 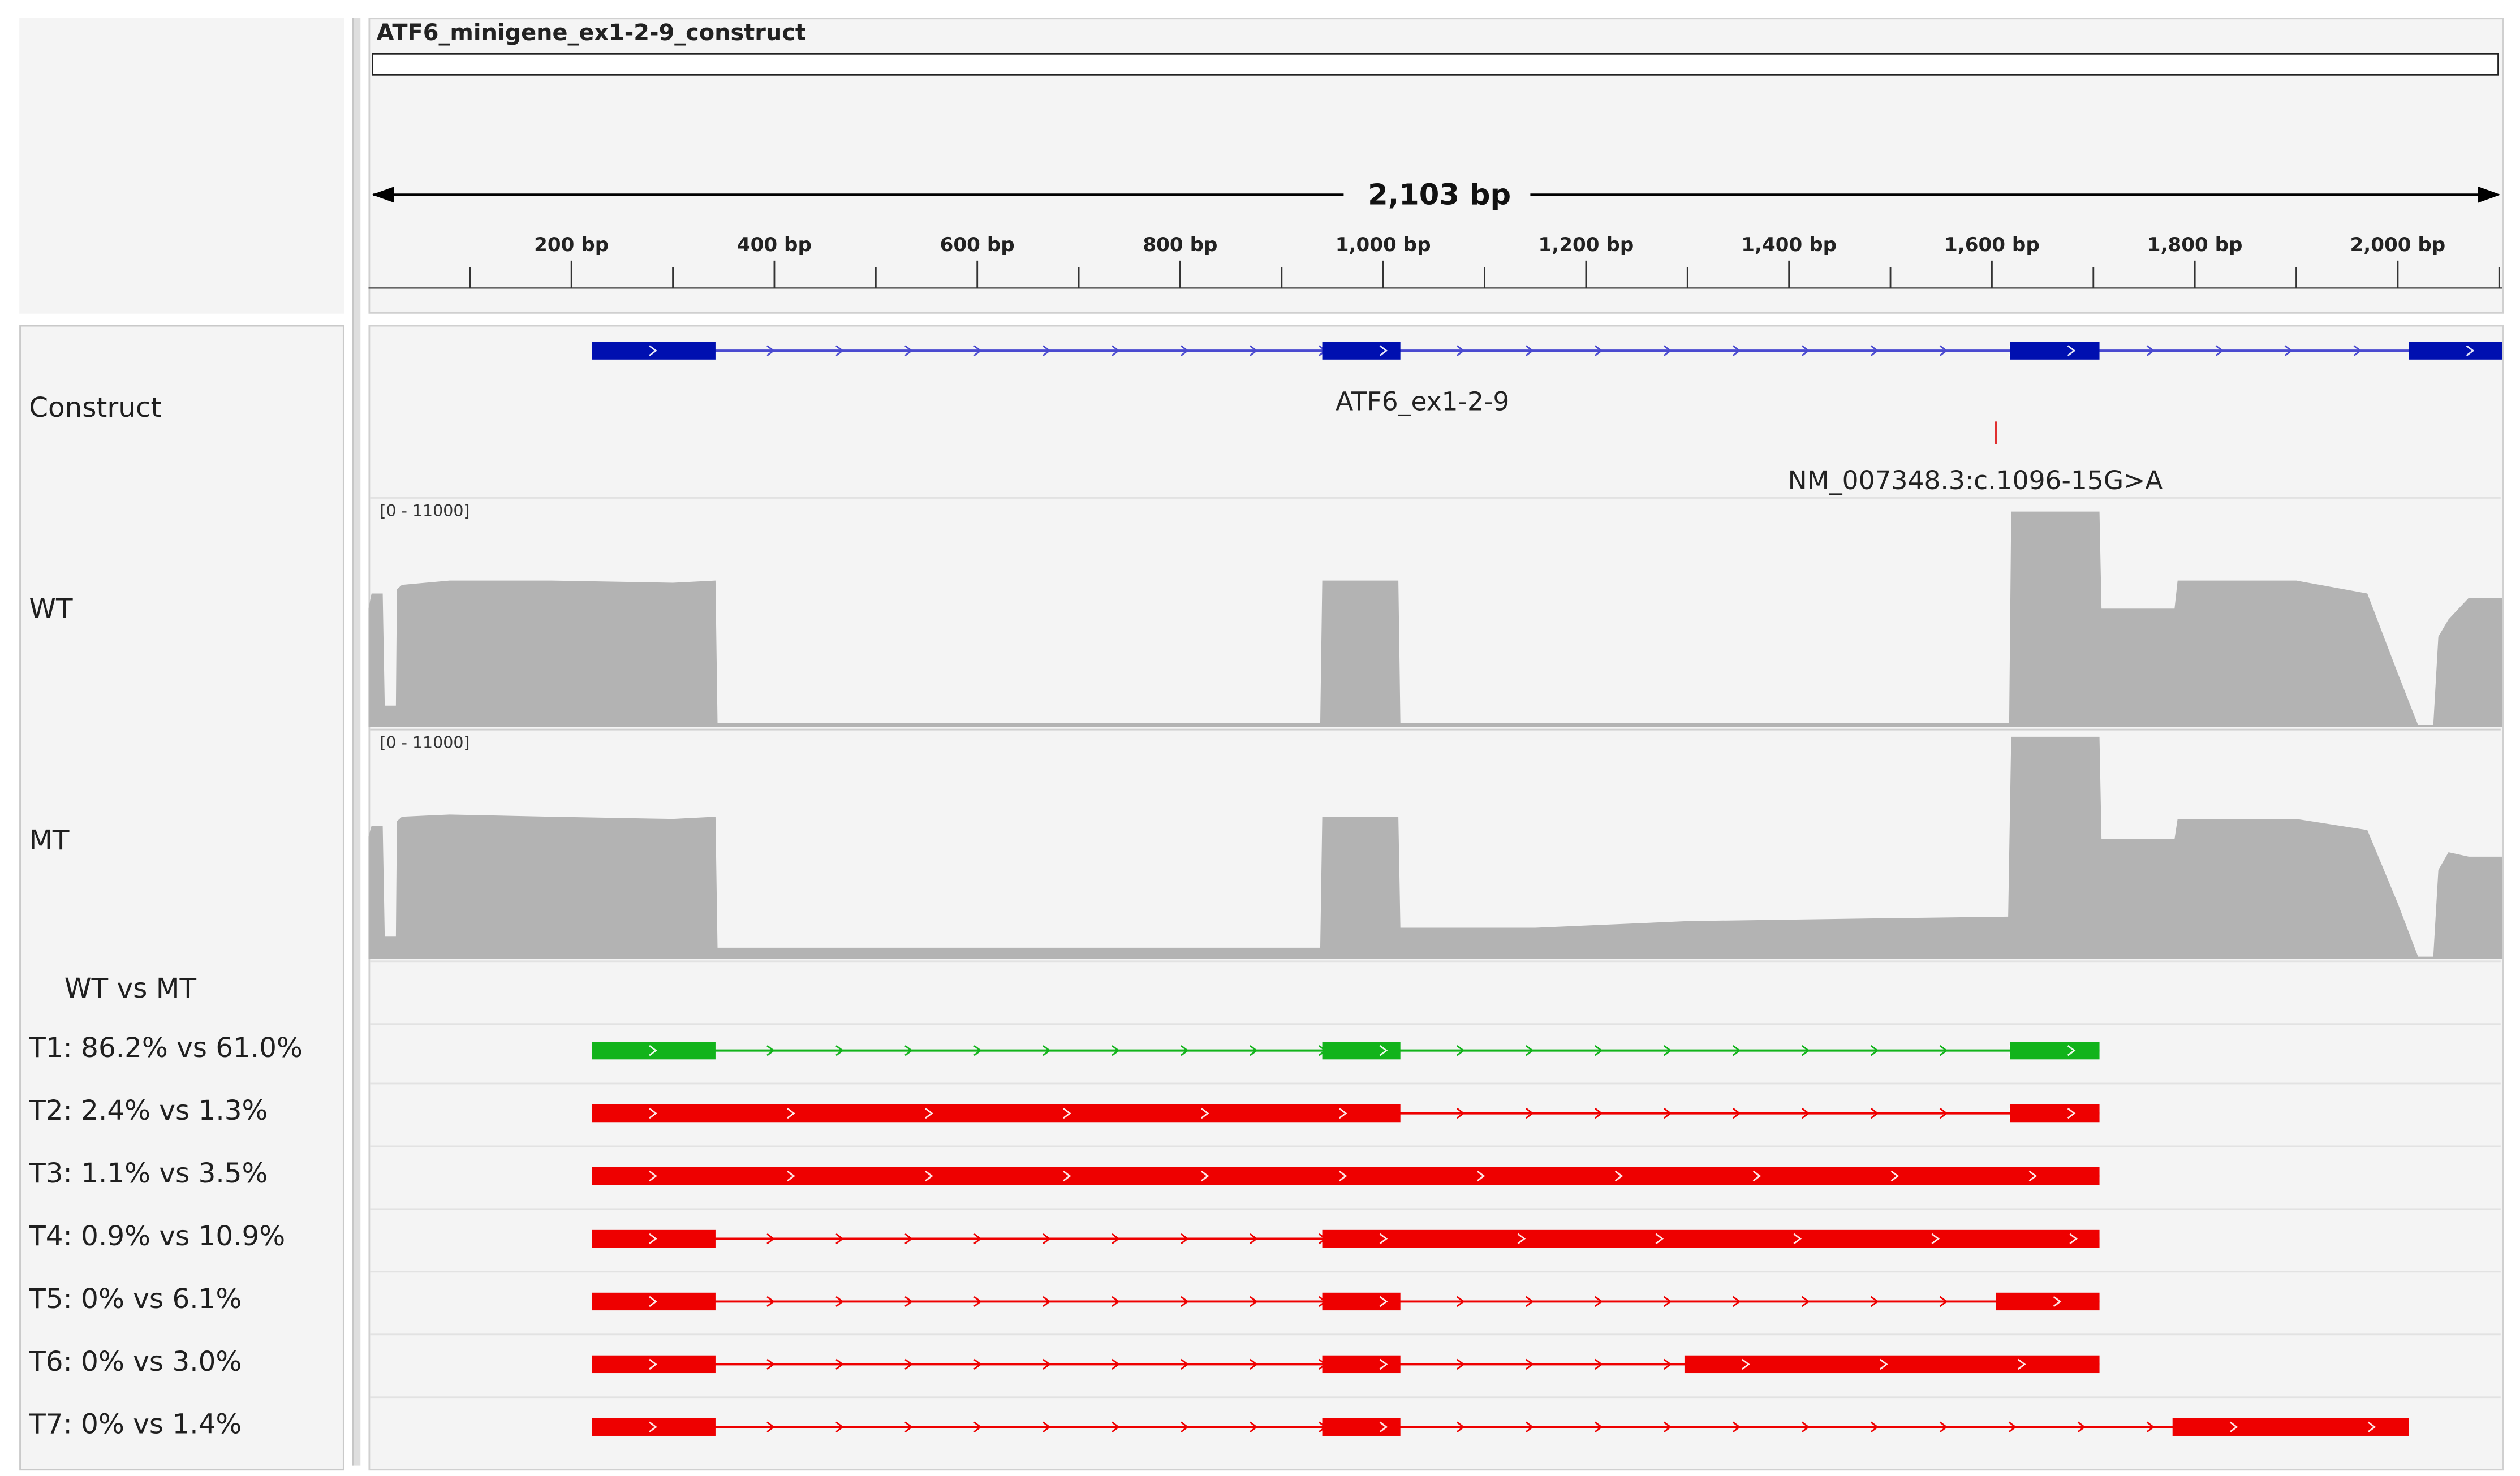 What do you see at coordinates (51, 609) in the screenshot?
I see `track-label-wt: WT` at bounding box center [51, 609].